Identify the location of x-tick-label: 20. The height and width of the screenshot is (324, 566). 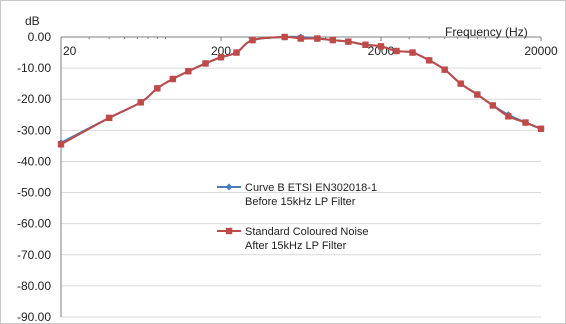
(70, 51).